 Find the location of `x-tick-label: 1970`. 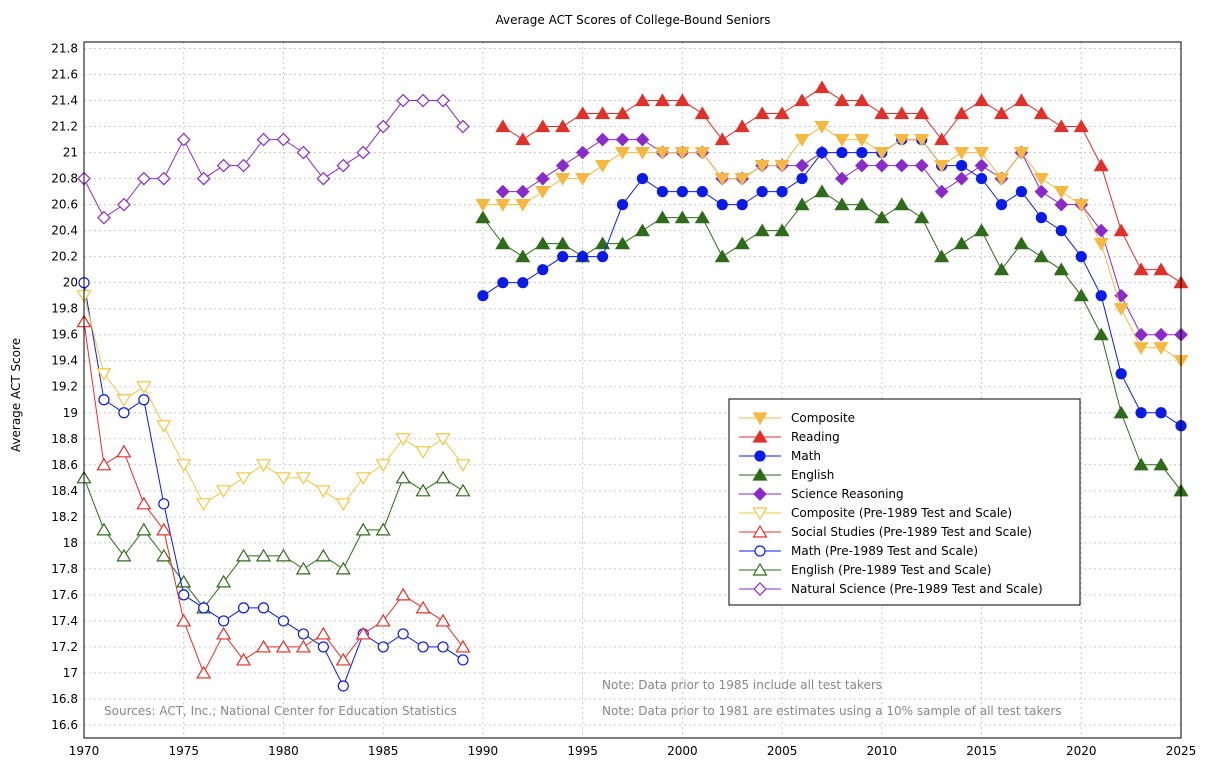

x-tick-label: 1970 is located at coordinates (84, 751).